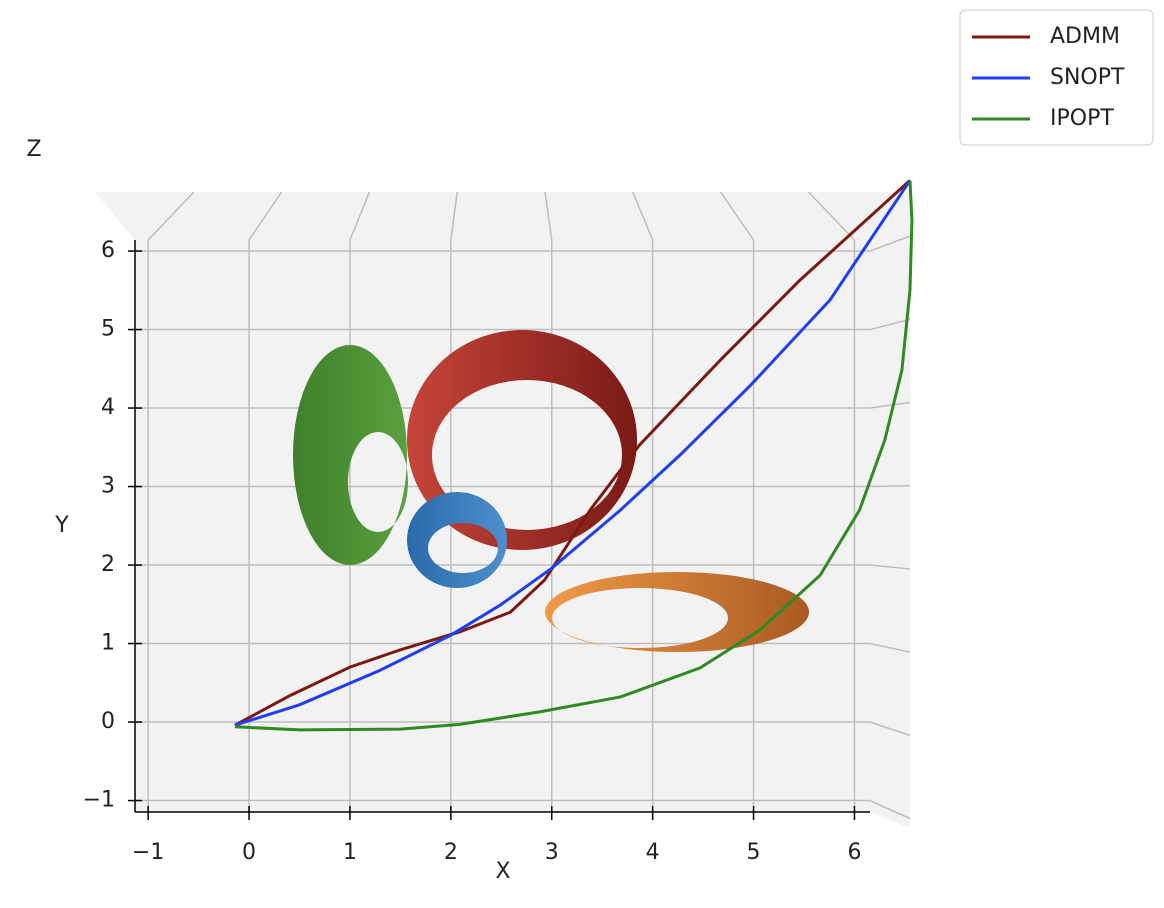 The width and height of the screenshot is (1164, 908). Describe the element at coordinates (108, 486) in the screenshot. I see `y-tick-label: 3` at that location.